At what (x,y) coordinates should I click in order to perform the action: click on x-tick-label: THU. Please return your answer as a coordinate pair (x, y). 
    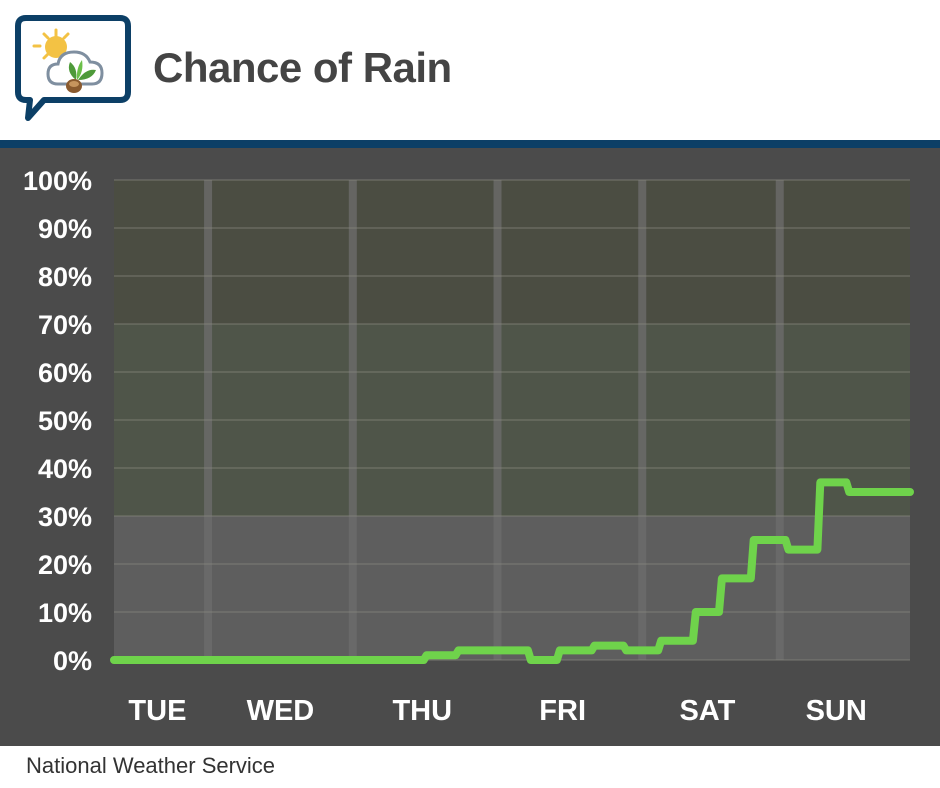
    Looking at the image, I should click on (422, 711).